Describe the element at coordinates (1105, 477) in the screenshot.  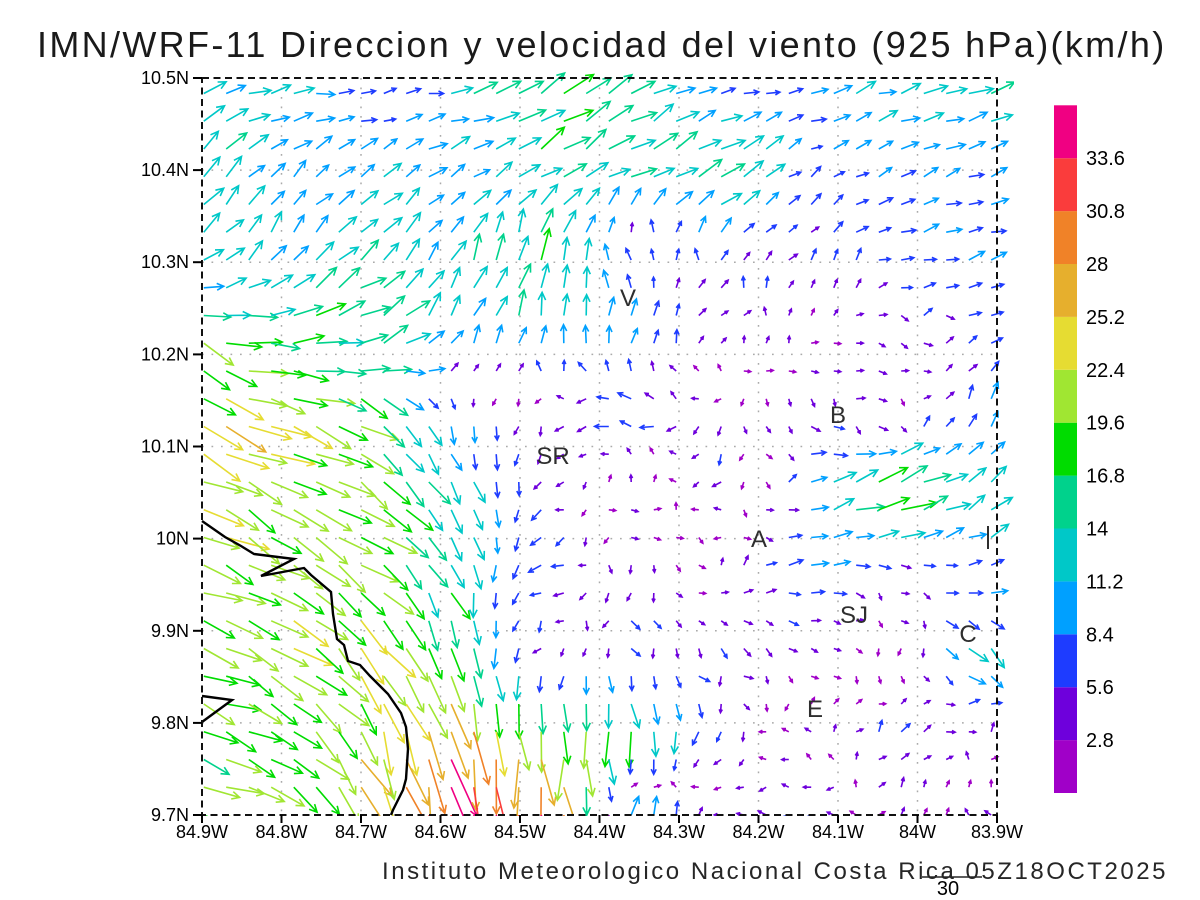
I see `svg-text: 16.8` at that location.